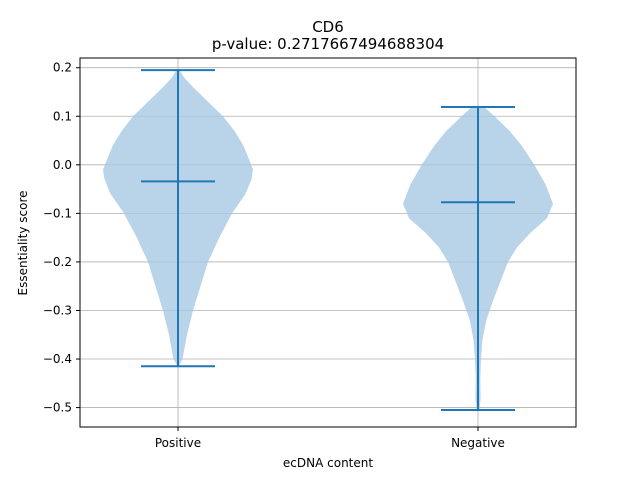 The image size is (640, 480). I want to click on y-tick-label: −0.5, so click(57, 408).